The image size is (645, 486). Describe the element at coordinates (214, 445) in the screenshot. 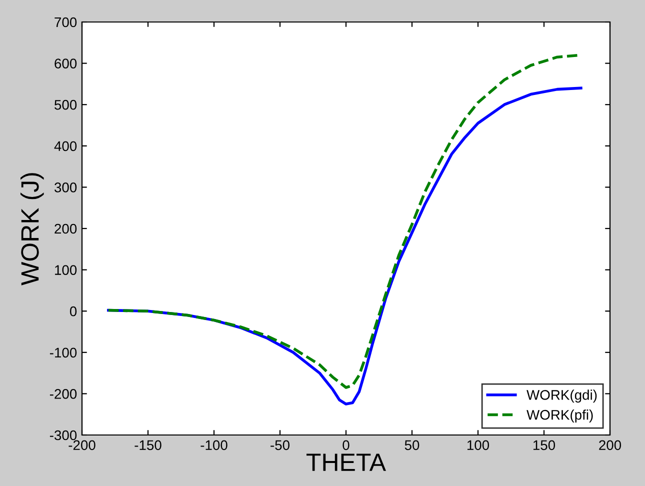

I see `x-tick-label: -100` at that location.